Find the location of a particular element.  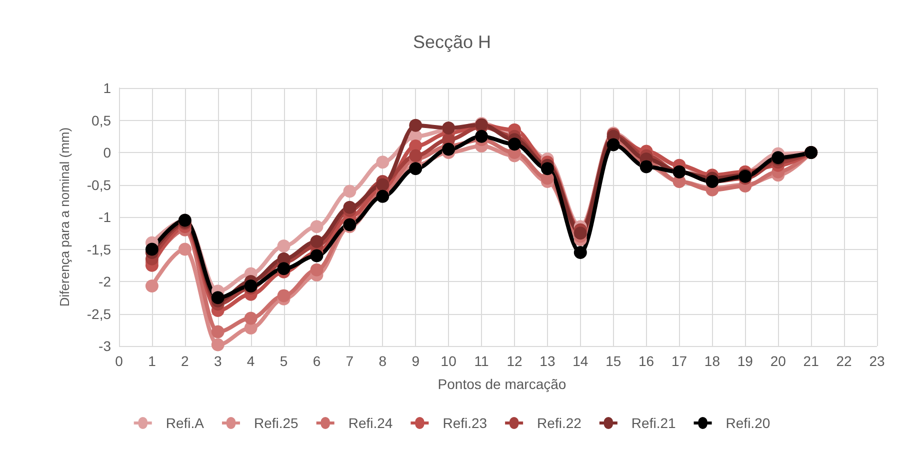

y-tick-label: -2,5 is located at coordinates (99, 314).